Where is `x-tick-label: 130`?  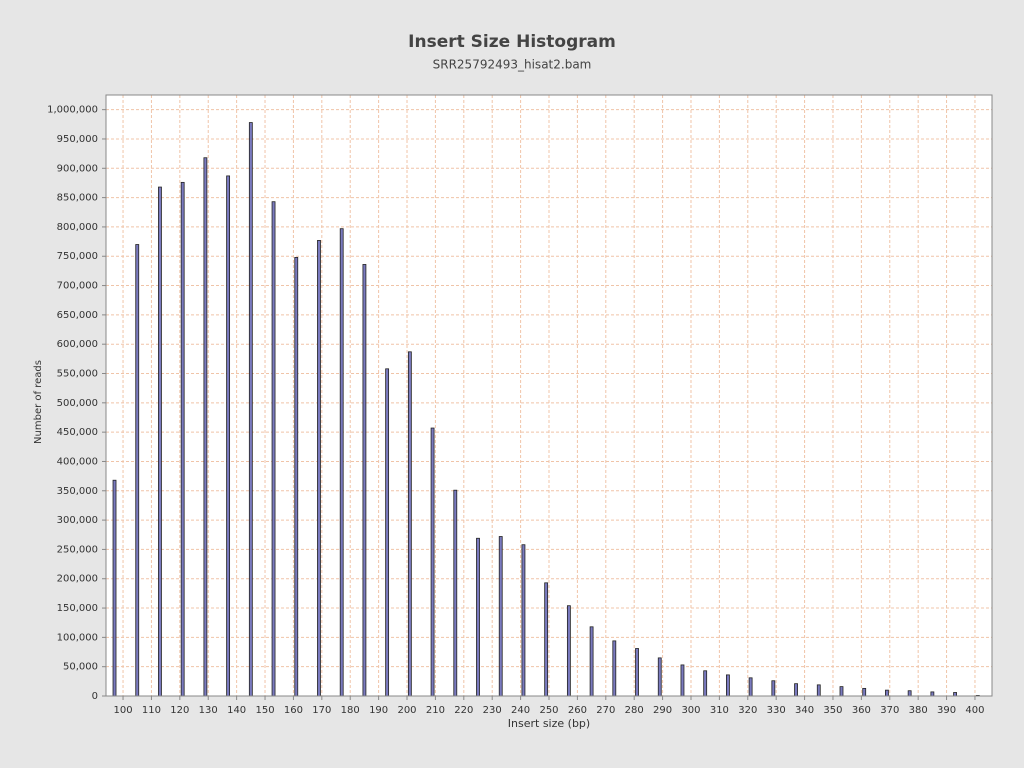 x-tick-label: 130 is located at coordinates (208, 710).